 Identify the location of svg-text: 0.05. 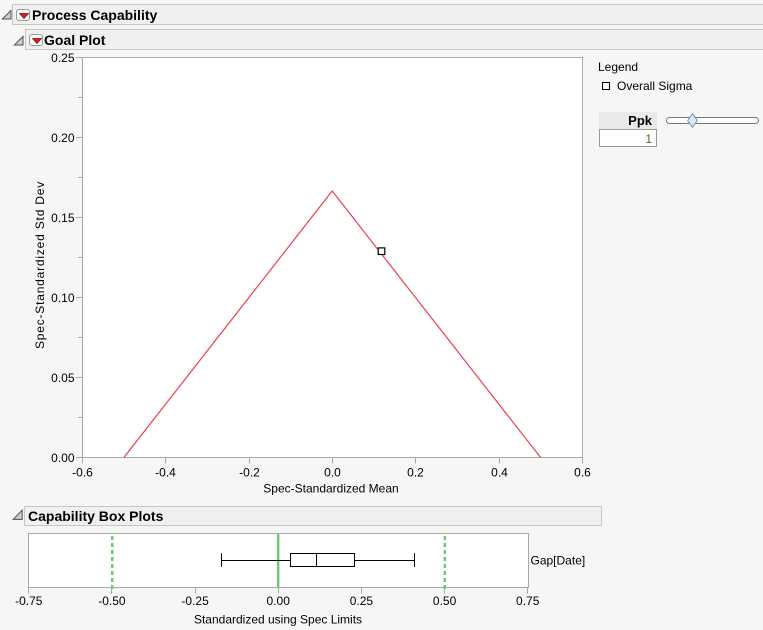
(63, 378).